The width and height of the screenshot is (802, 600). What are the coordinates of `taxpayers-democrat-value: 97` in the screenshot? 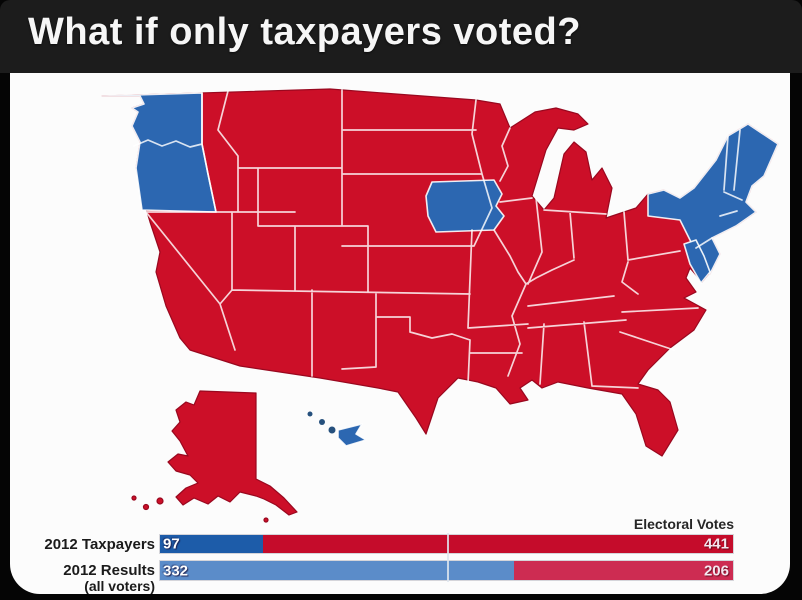 It's located at (171, 544).